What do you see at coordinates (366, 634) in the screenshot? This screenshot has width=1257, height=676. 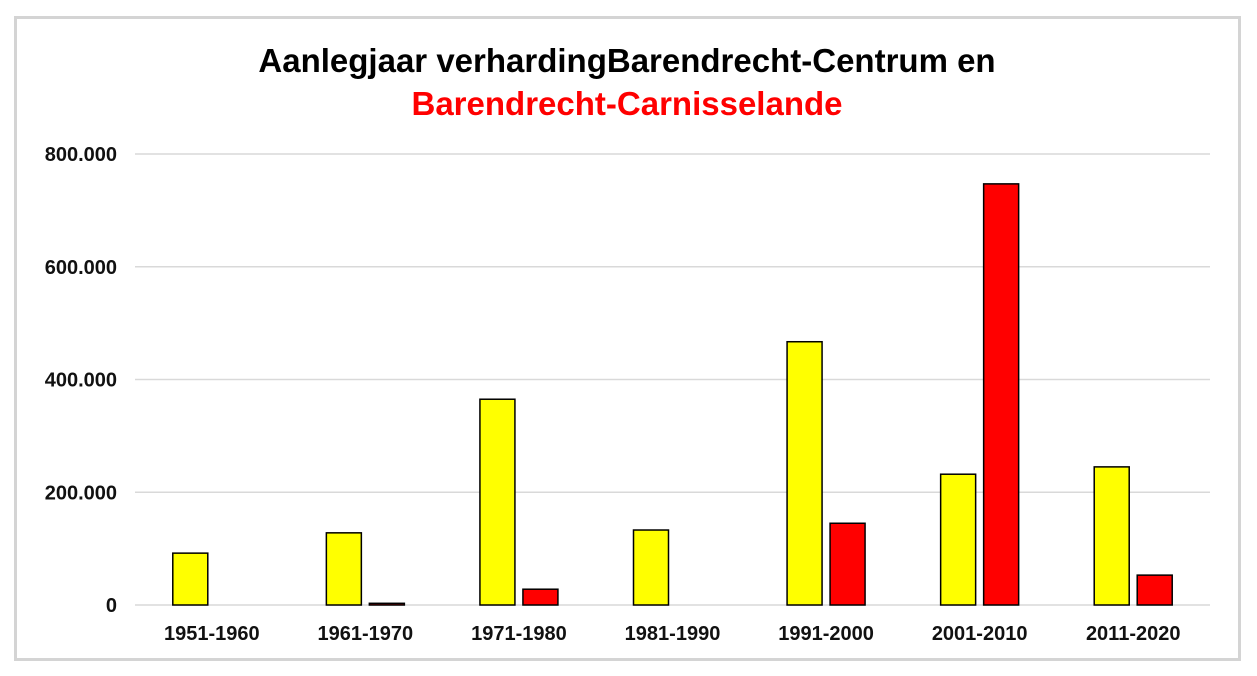 I see `x-tick-label: 1961-1970` at bounding box center [366, 634].